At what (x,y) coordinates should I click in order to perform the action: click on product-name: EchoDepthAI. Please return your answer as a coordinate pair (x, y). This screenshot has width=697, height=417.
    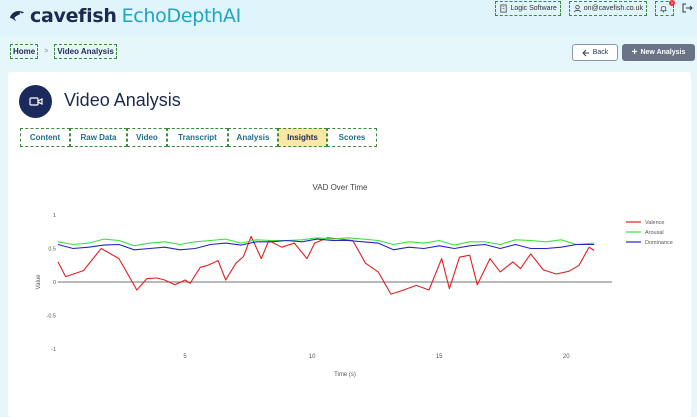
    Looking at the image, I should click on (181, 16).